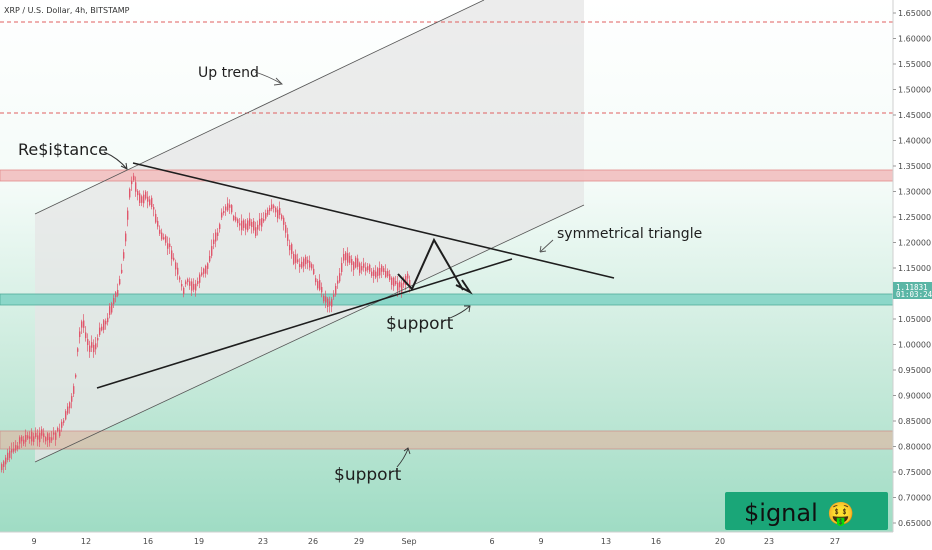 The image size is (932, 550). I want to click on price-tick-label: 0.70000, so click(914, 498).